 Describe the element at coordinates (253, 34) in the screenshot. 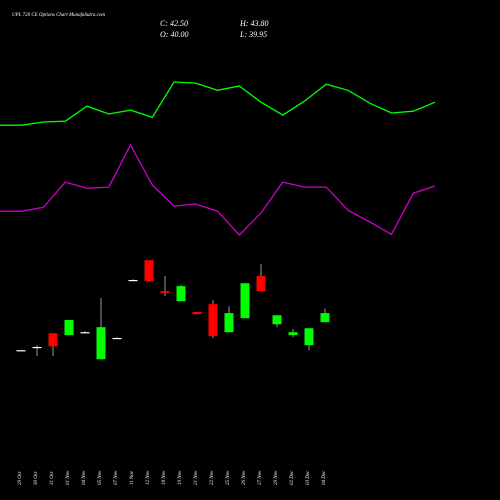

I see `ohlc-label: L: 39.95` at that location.